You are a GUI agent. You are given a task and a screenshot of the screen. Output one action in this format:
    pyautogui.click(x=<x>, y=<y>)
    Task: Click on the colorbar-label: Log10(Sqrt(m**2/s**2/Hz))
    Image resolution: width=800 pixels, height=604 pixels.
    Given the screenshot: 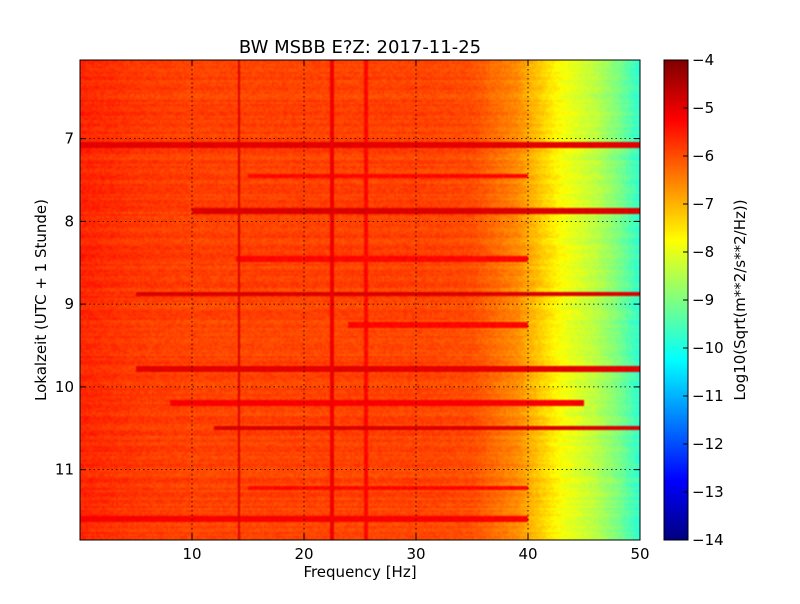 What is the action you would take?
    pyautogui.click(x=740, y=299)
    